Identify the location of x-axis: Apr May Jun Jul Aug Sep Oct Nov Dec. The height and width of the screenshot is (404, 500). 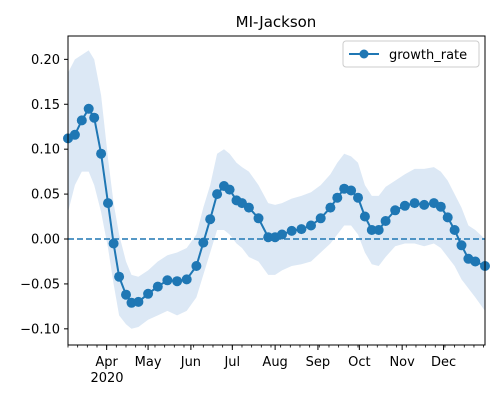
(276, 357).